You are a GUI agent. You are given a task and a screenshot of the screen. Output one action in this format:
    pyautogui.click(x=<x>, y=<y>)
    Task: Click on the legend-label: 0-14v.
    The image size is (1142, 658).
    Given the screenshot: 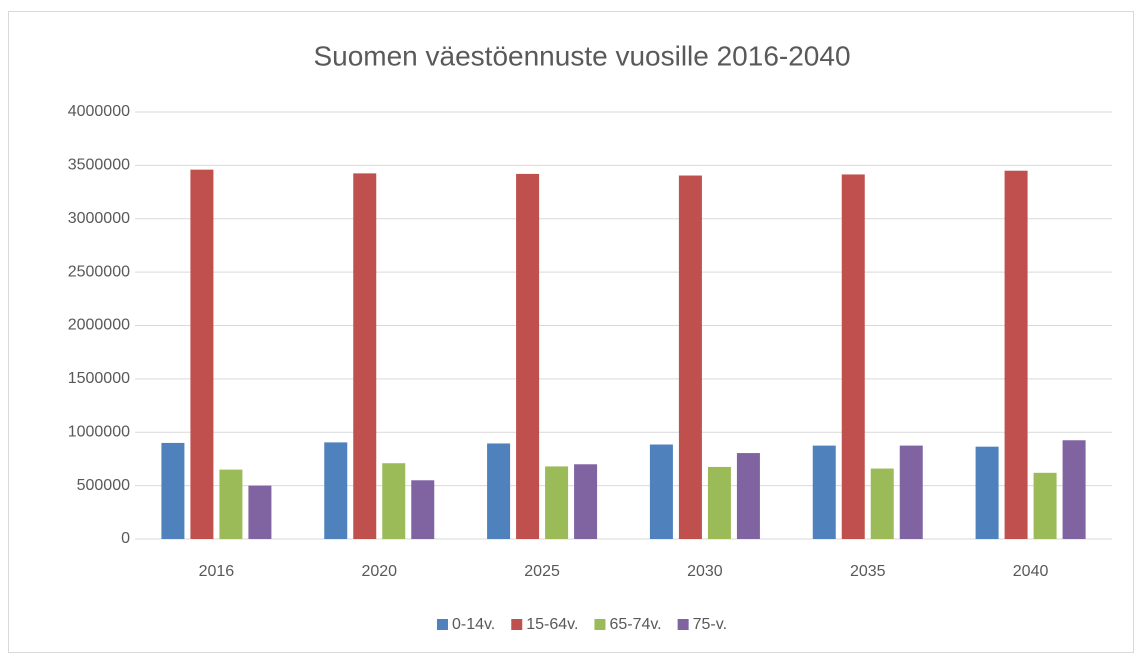 What is the action you would take?
    pyautogui.click(x=473, y=624)
    